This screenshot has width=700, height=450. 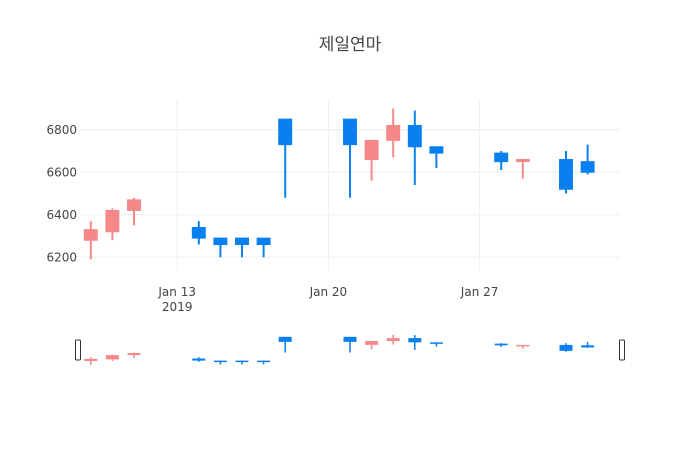 What do you see at coordinates (479, 292) in the screenshot?
I see `x-tick-label: Jan 27` at bounding box center [479, 292].